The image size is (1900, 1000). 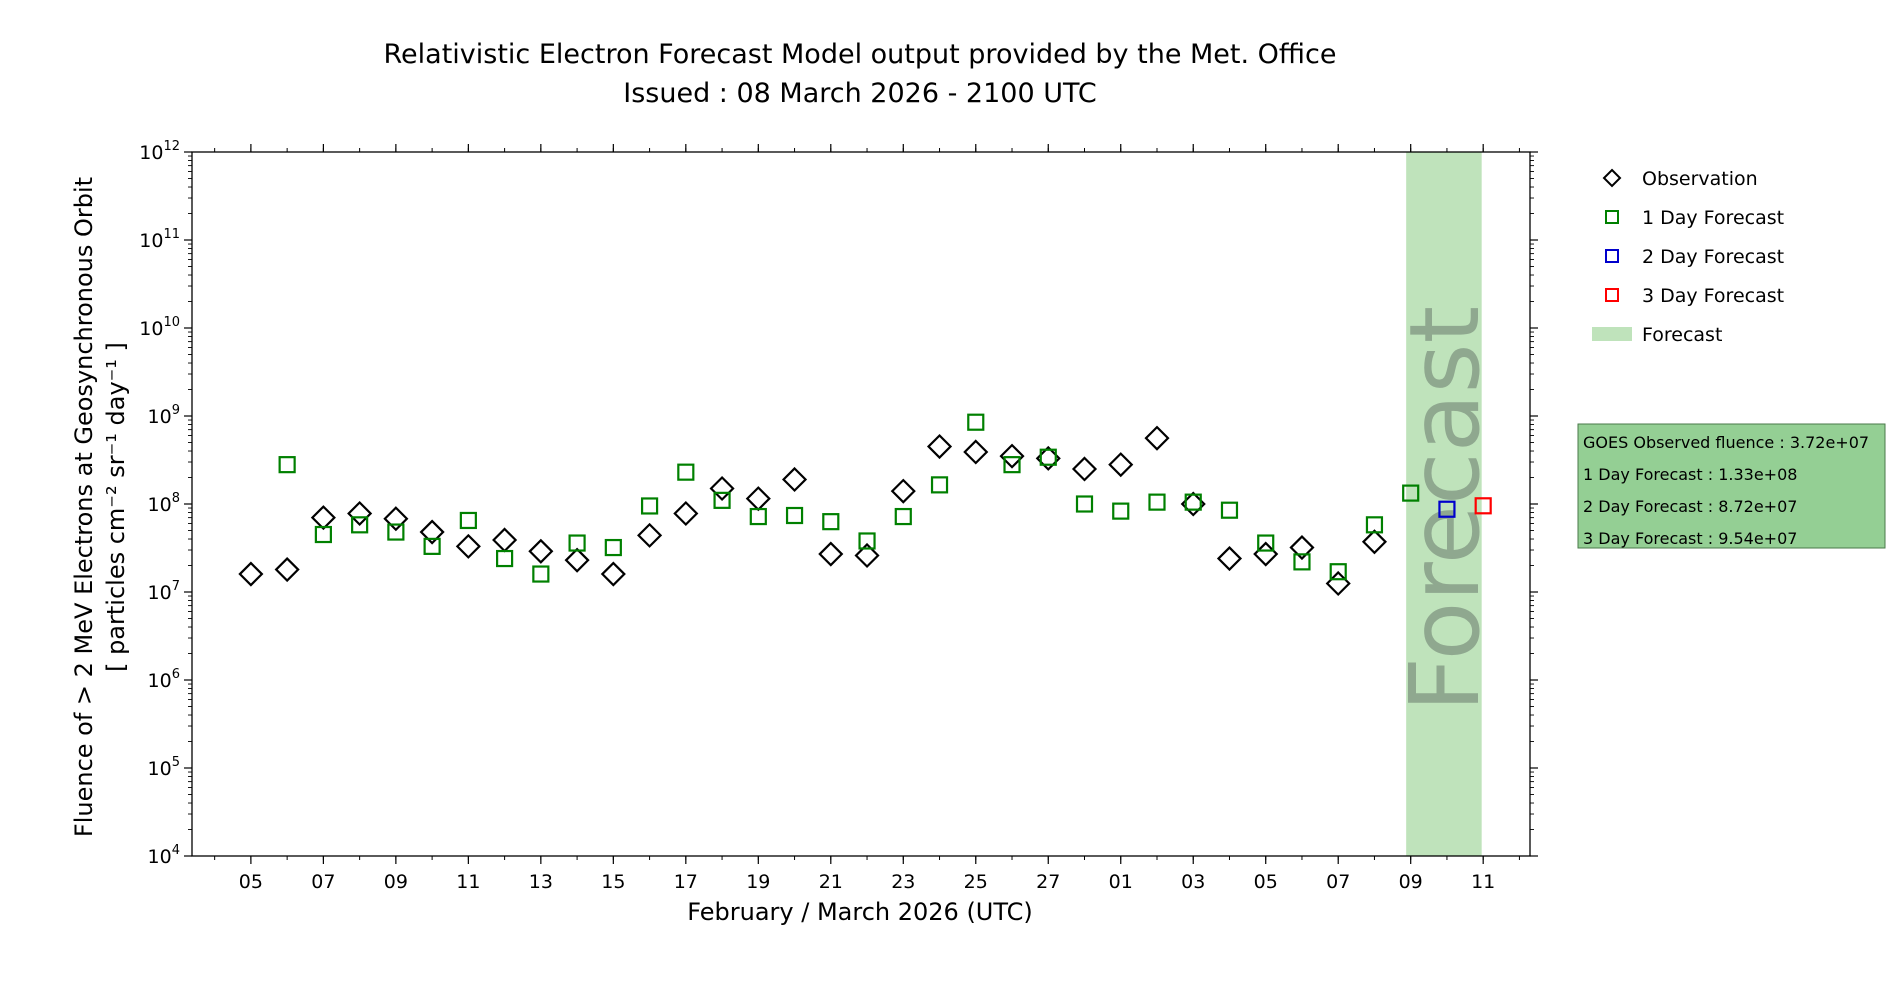 What do you see at coordinates (686, 882) in the screenshot?
I see `x-tick-label: 17` at bounding box center [686, 882].